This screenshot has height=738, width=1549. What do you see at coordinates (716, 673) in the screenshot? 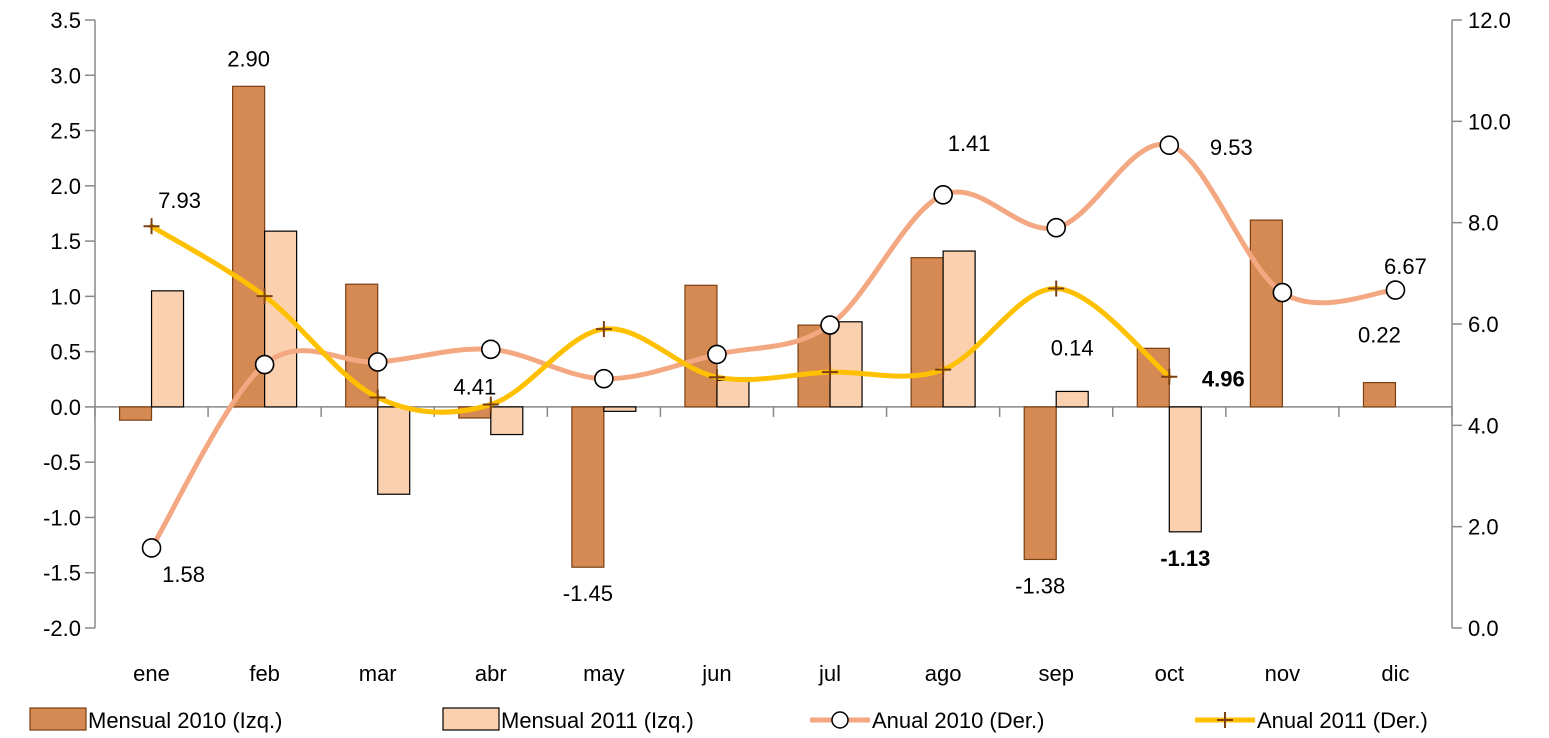
I see `category-label: jun` at bounding box center [716, 673].